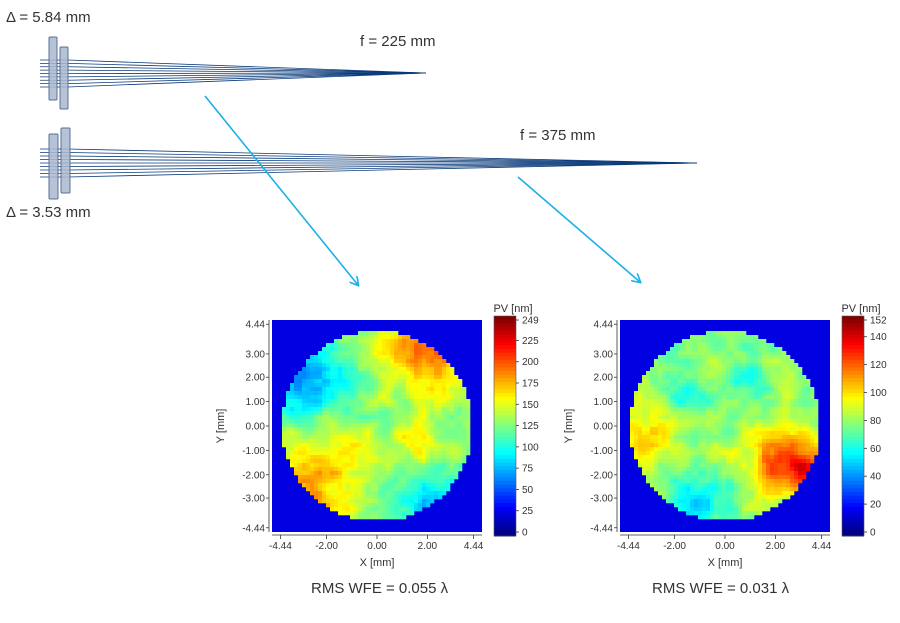  What do you see at coordinates (878, 365) in the screenshot?
I see `colorbar-tick-label: 120` at bounding box center [878, 365].